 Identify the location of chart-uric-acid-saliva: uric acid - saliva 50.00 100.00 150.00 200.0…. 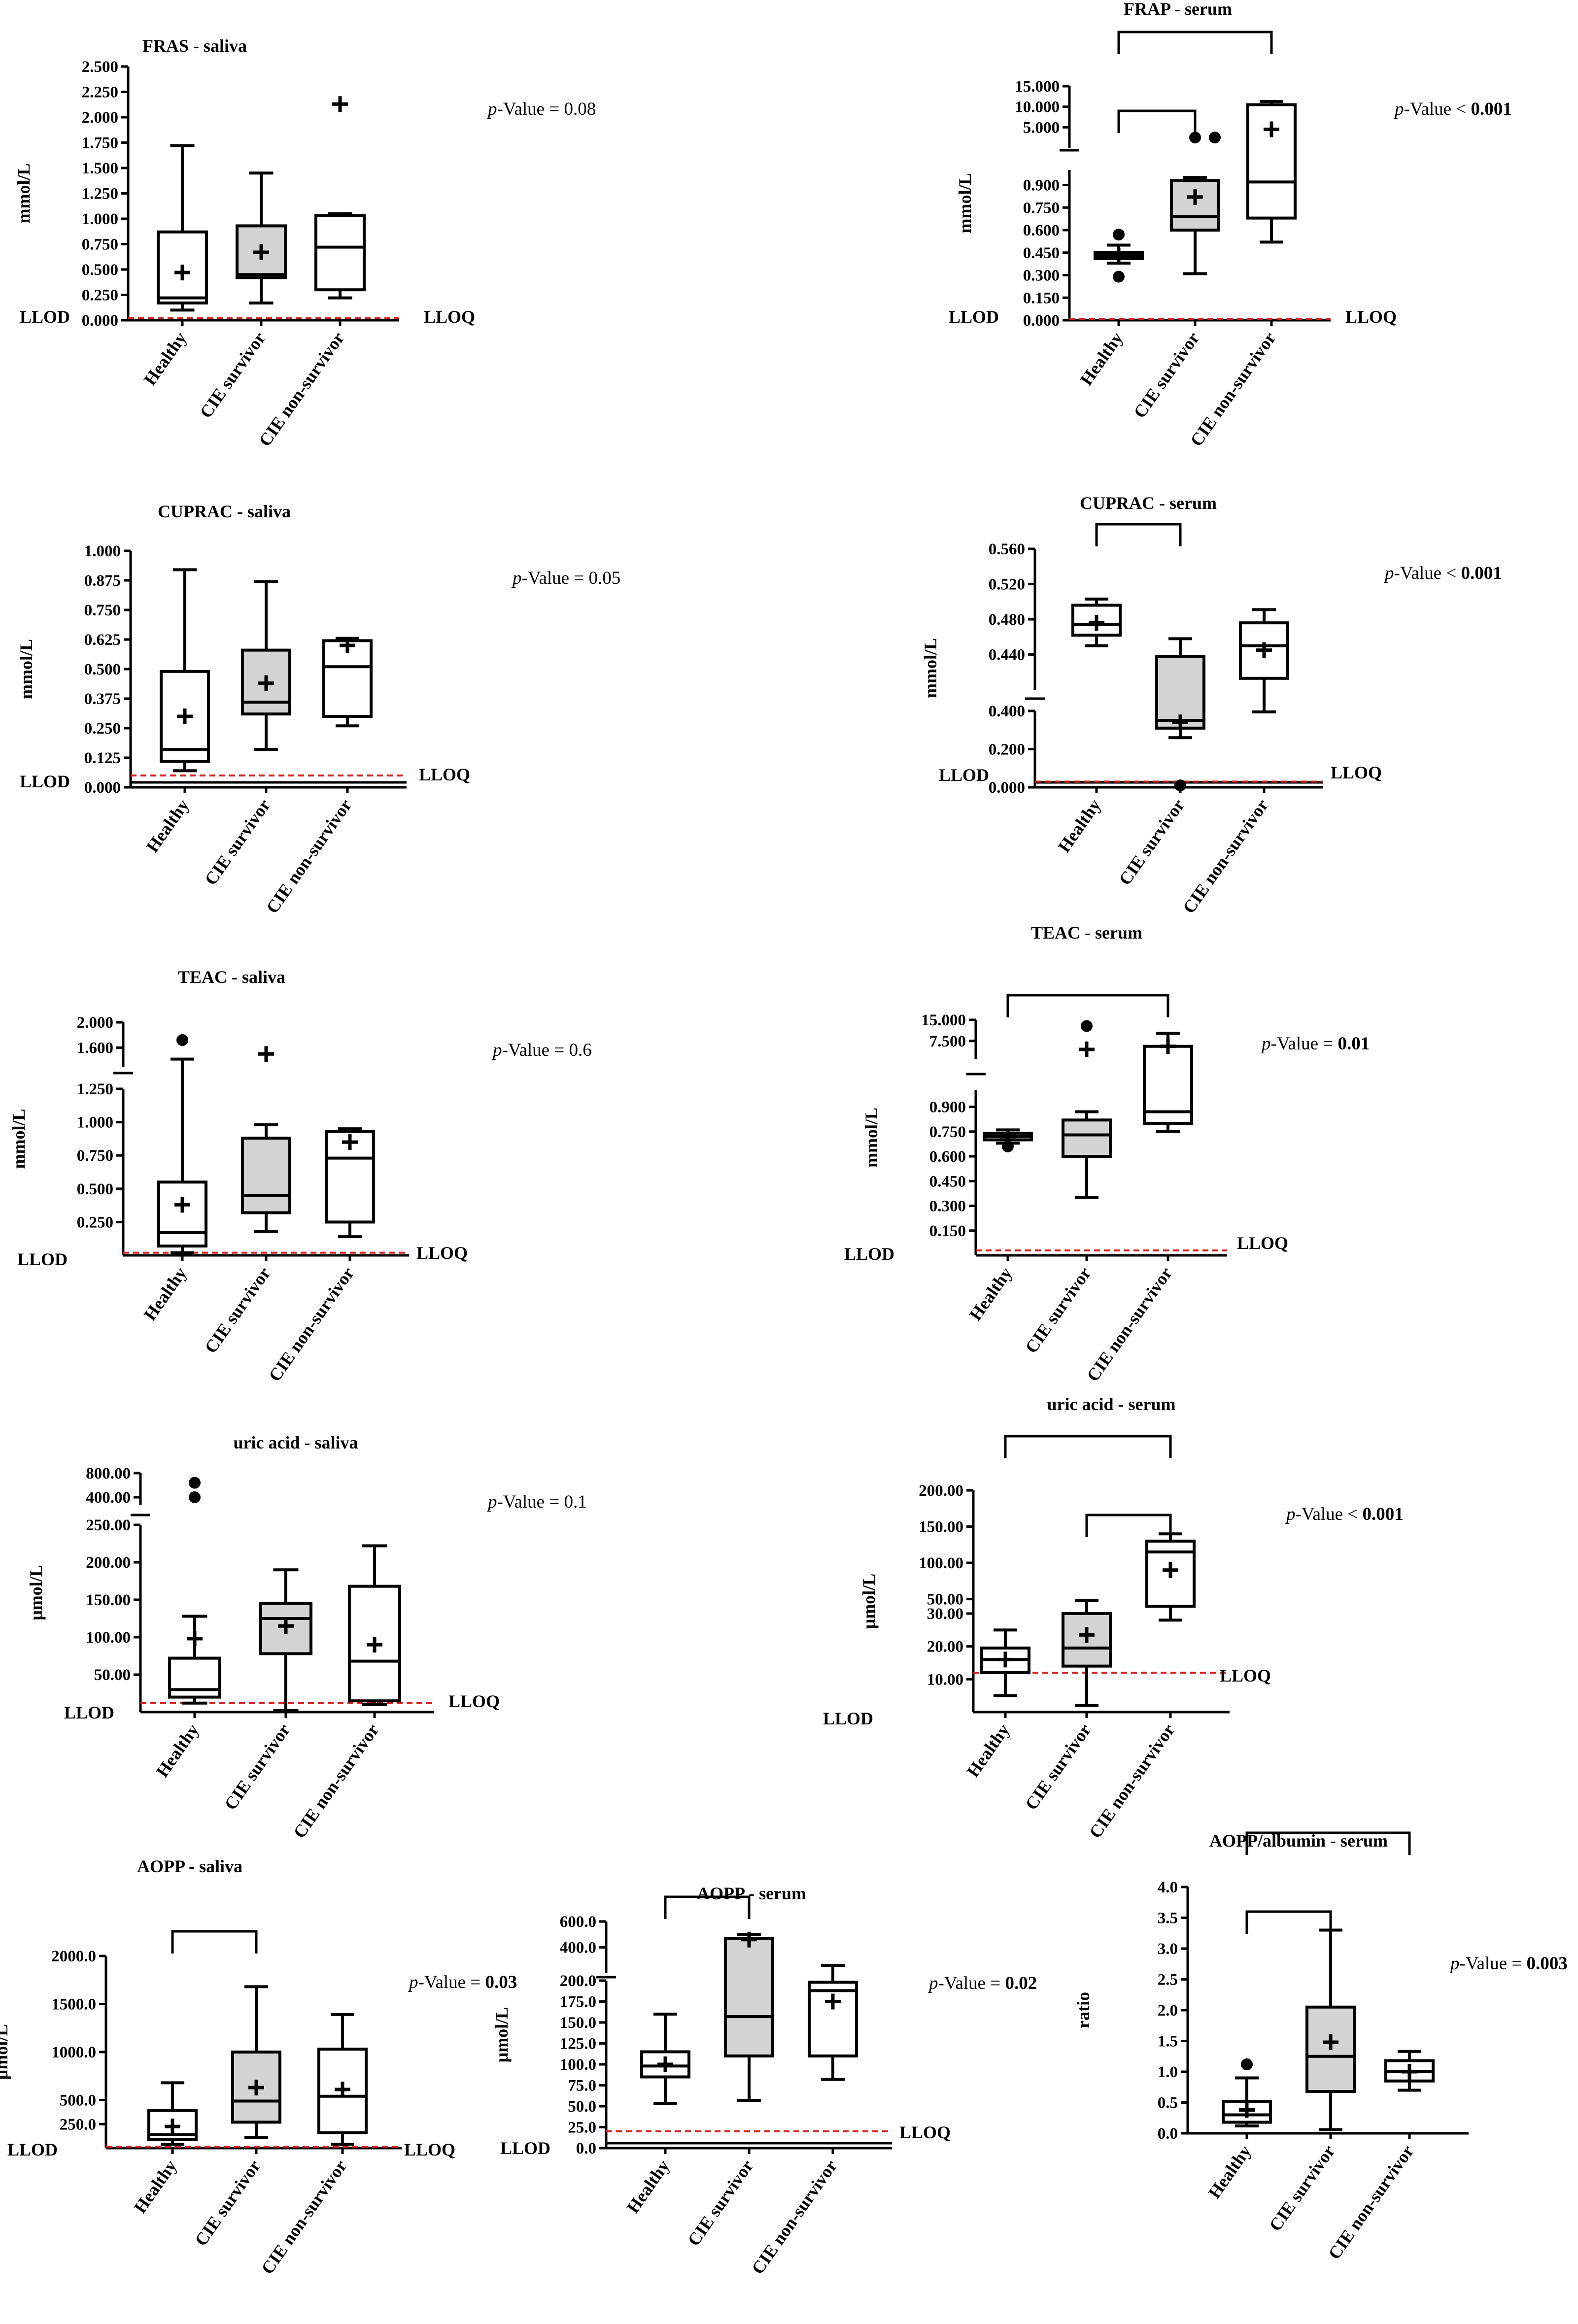
(307, 1637).